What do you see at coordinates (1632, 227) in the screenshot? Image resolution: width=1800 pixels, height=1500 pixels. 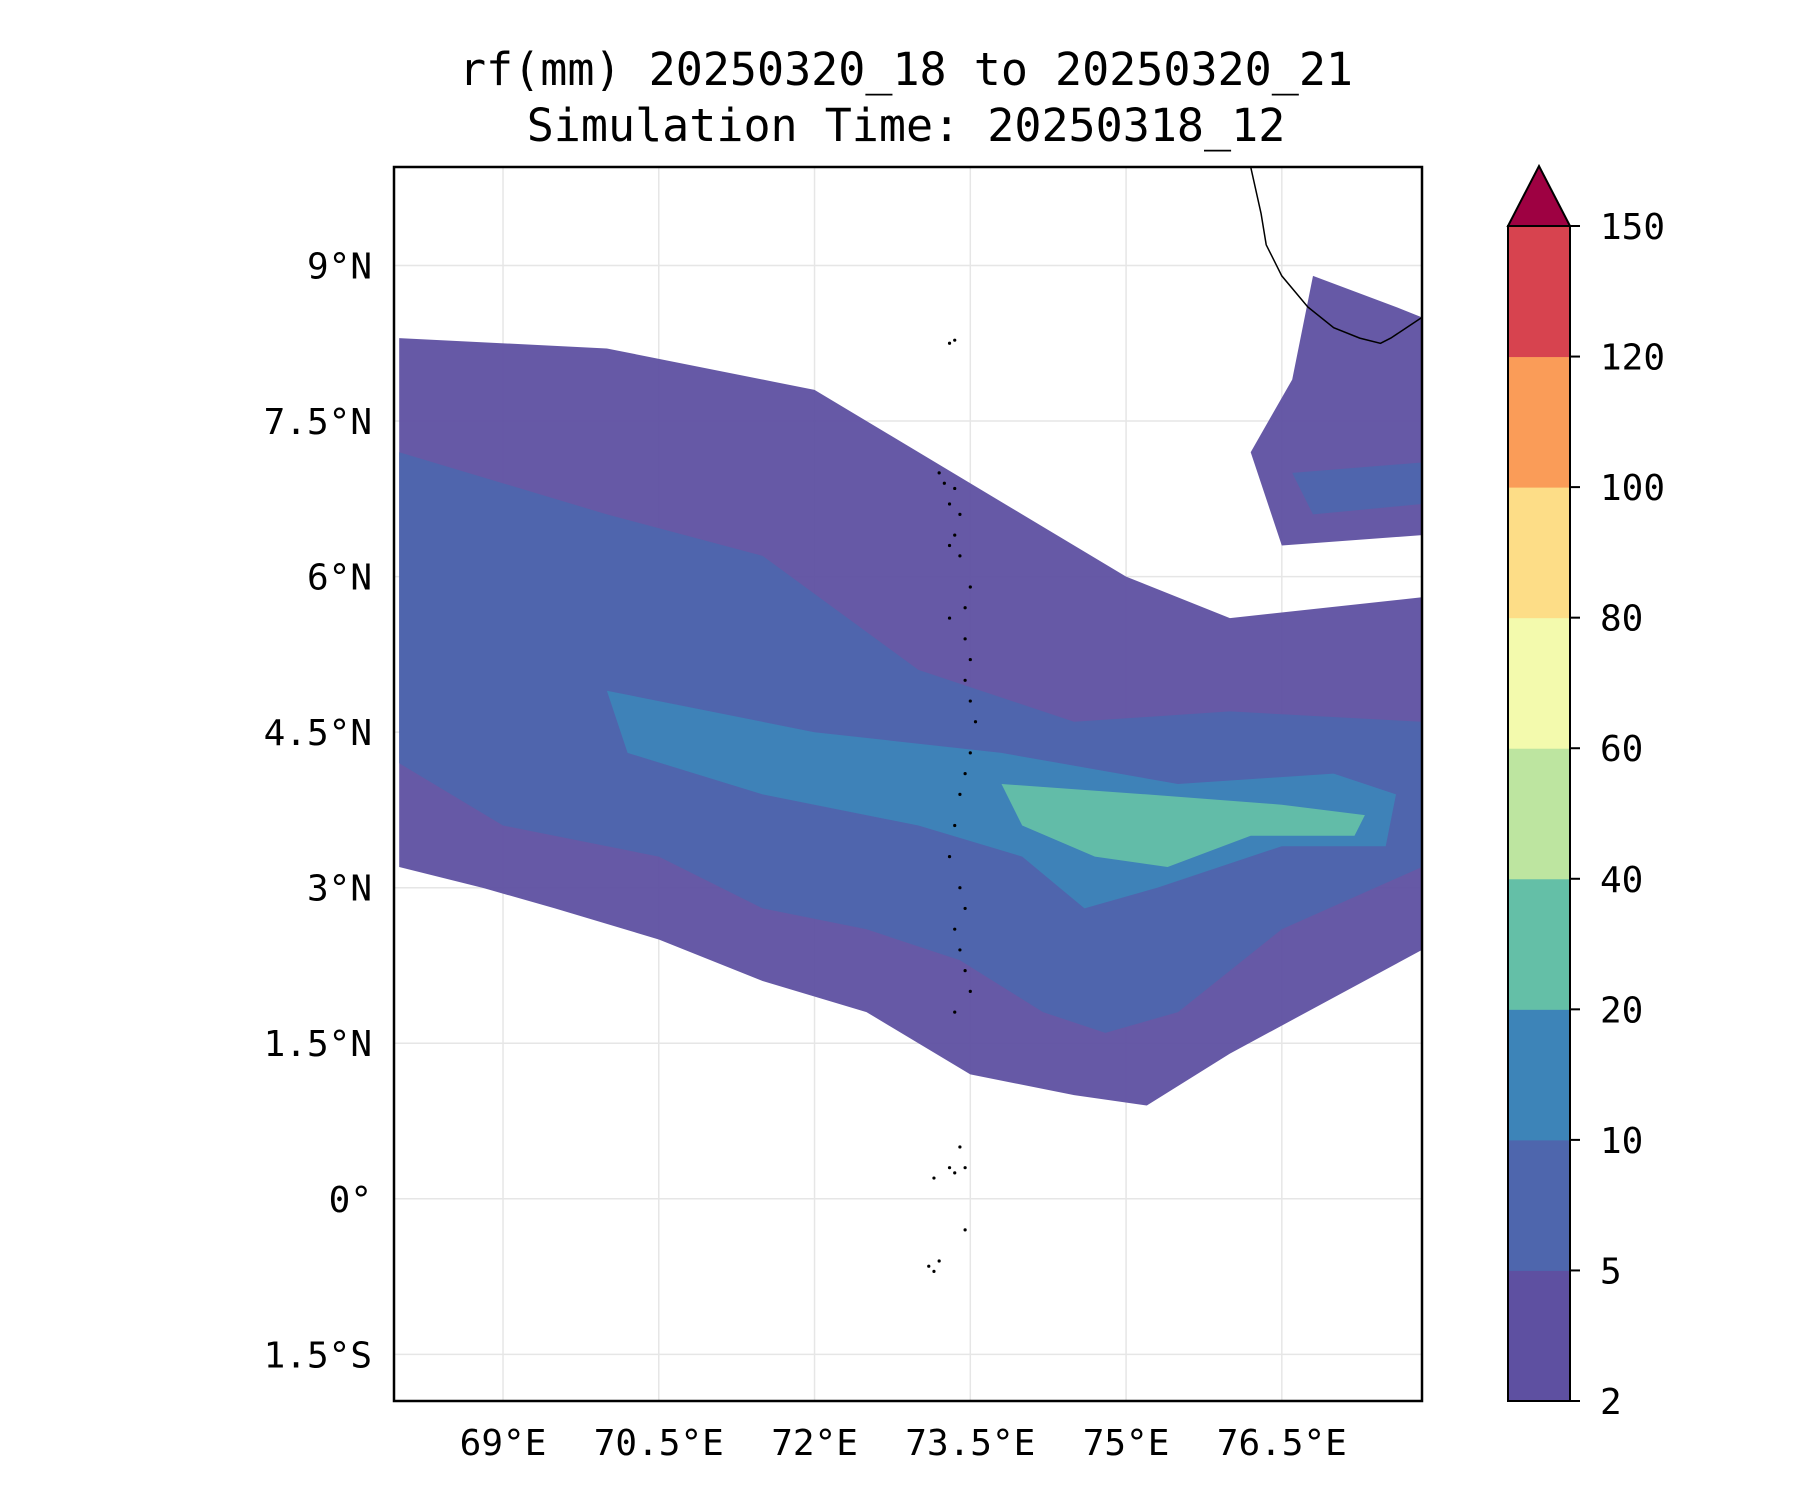 I see `colorbar-label-9: 150` at bounding box center [1632, 227].